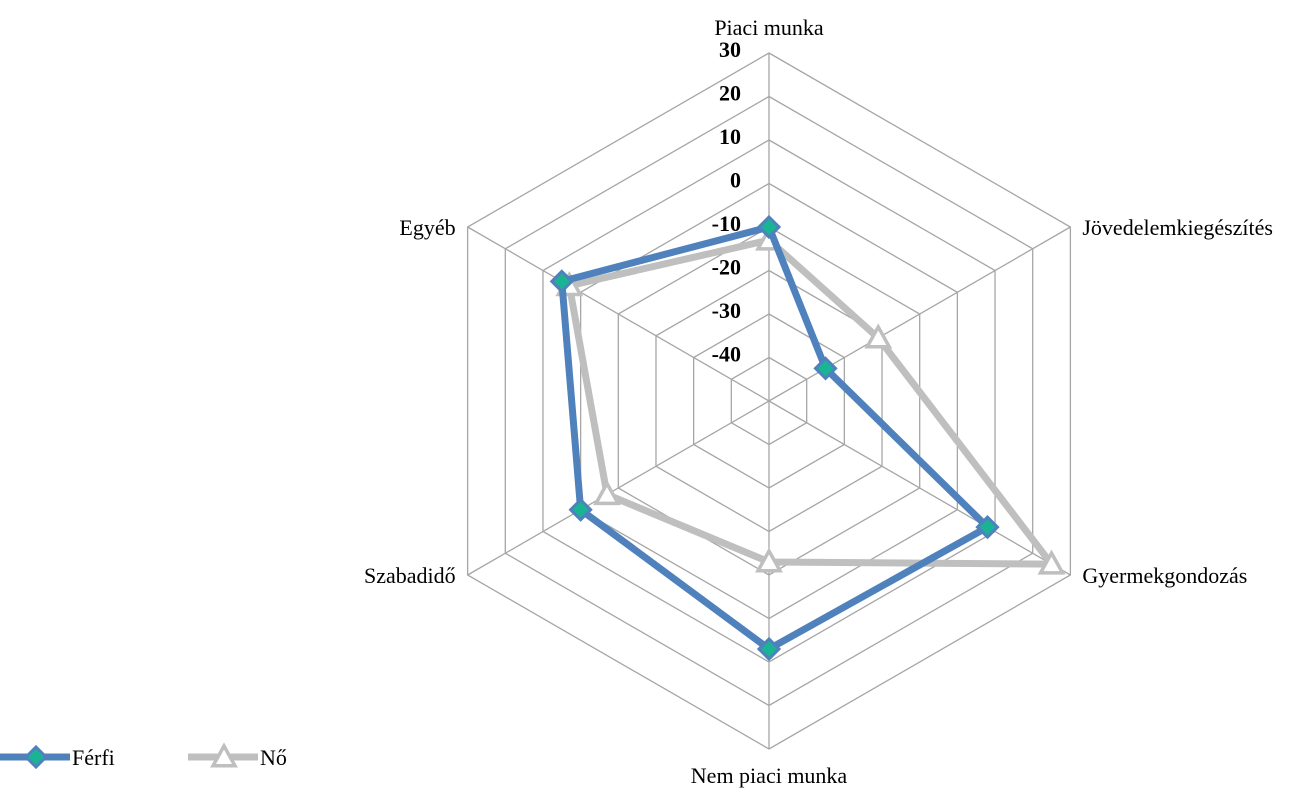  Describe the element at coordinates (427, 227) in the screenshot. I see `category-label-egyeb: Egyéb` at that location.